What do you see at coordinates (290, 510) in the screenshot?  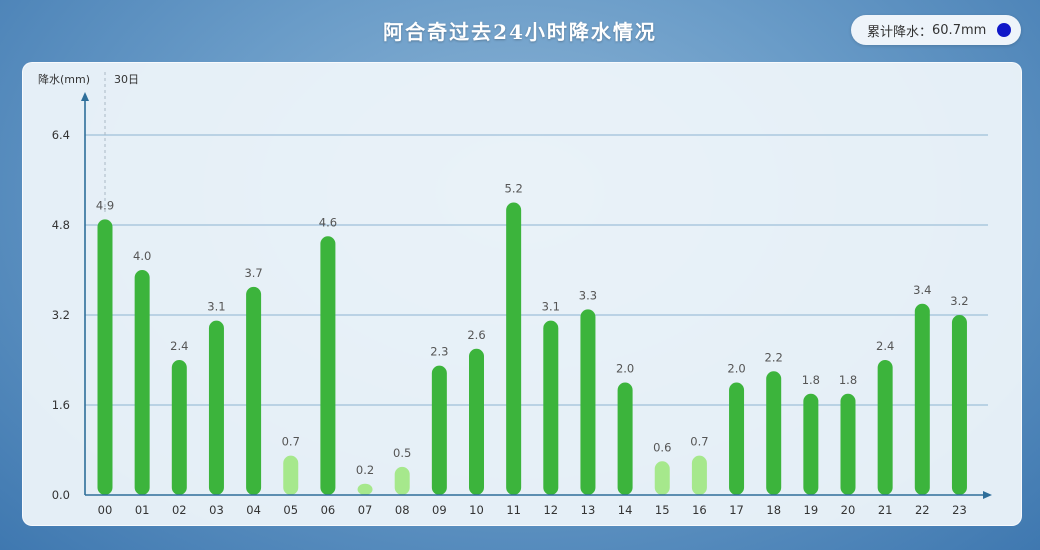 I see `x-tick-label: 05` at bounding box center [290, 510].